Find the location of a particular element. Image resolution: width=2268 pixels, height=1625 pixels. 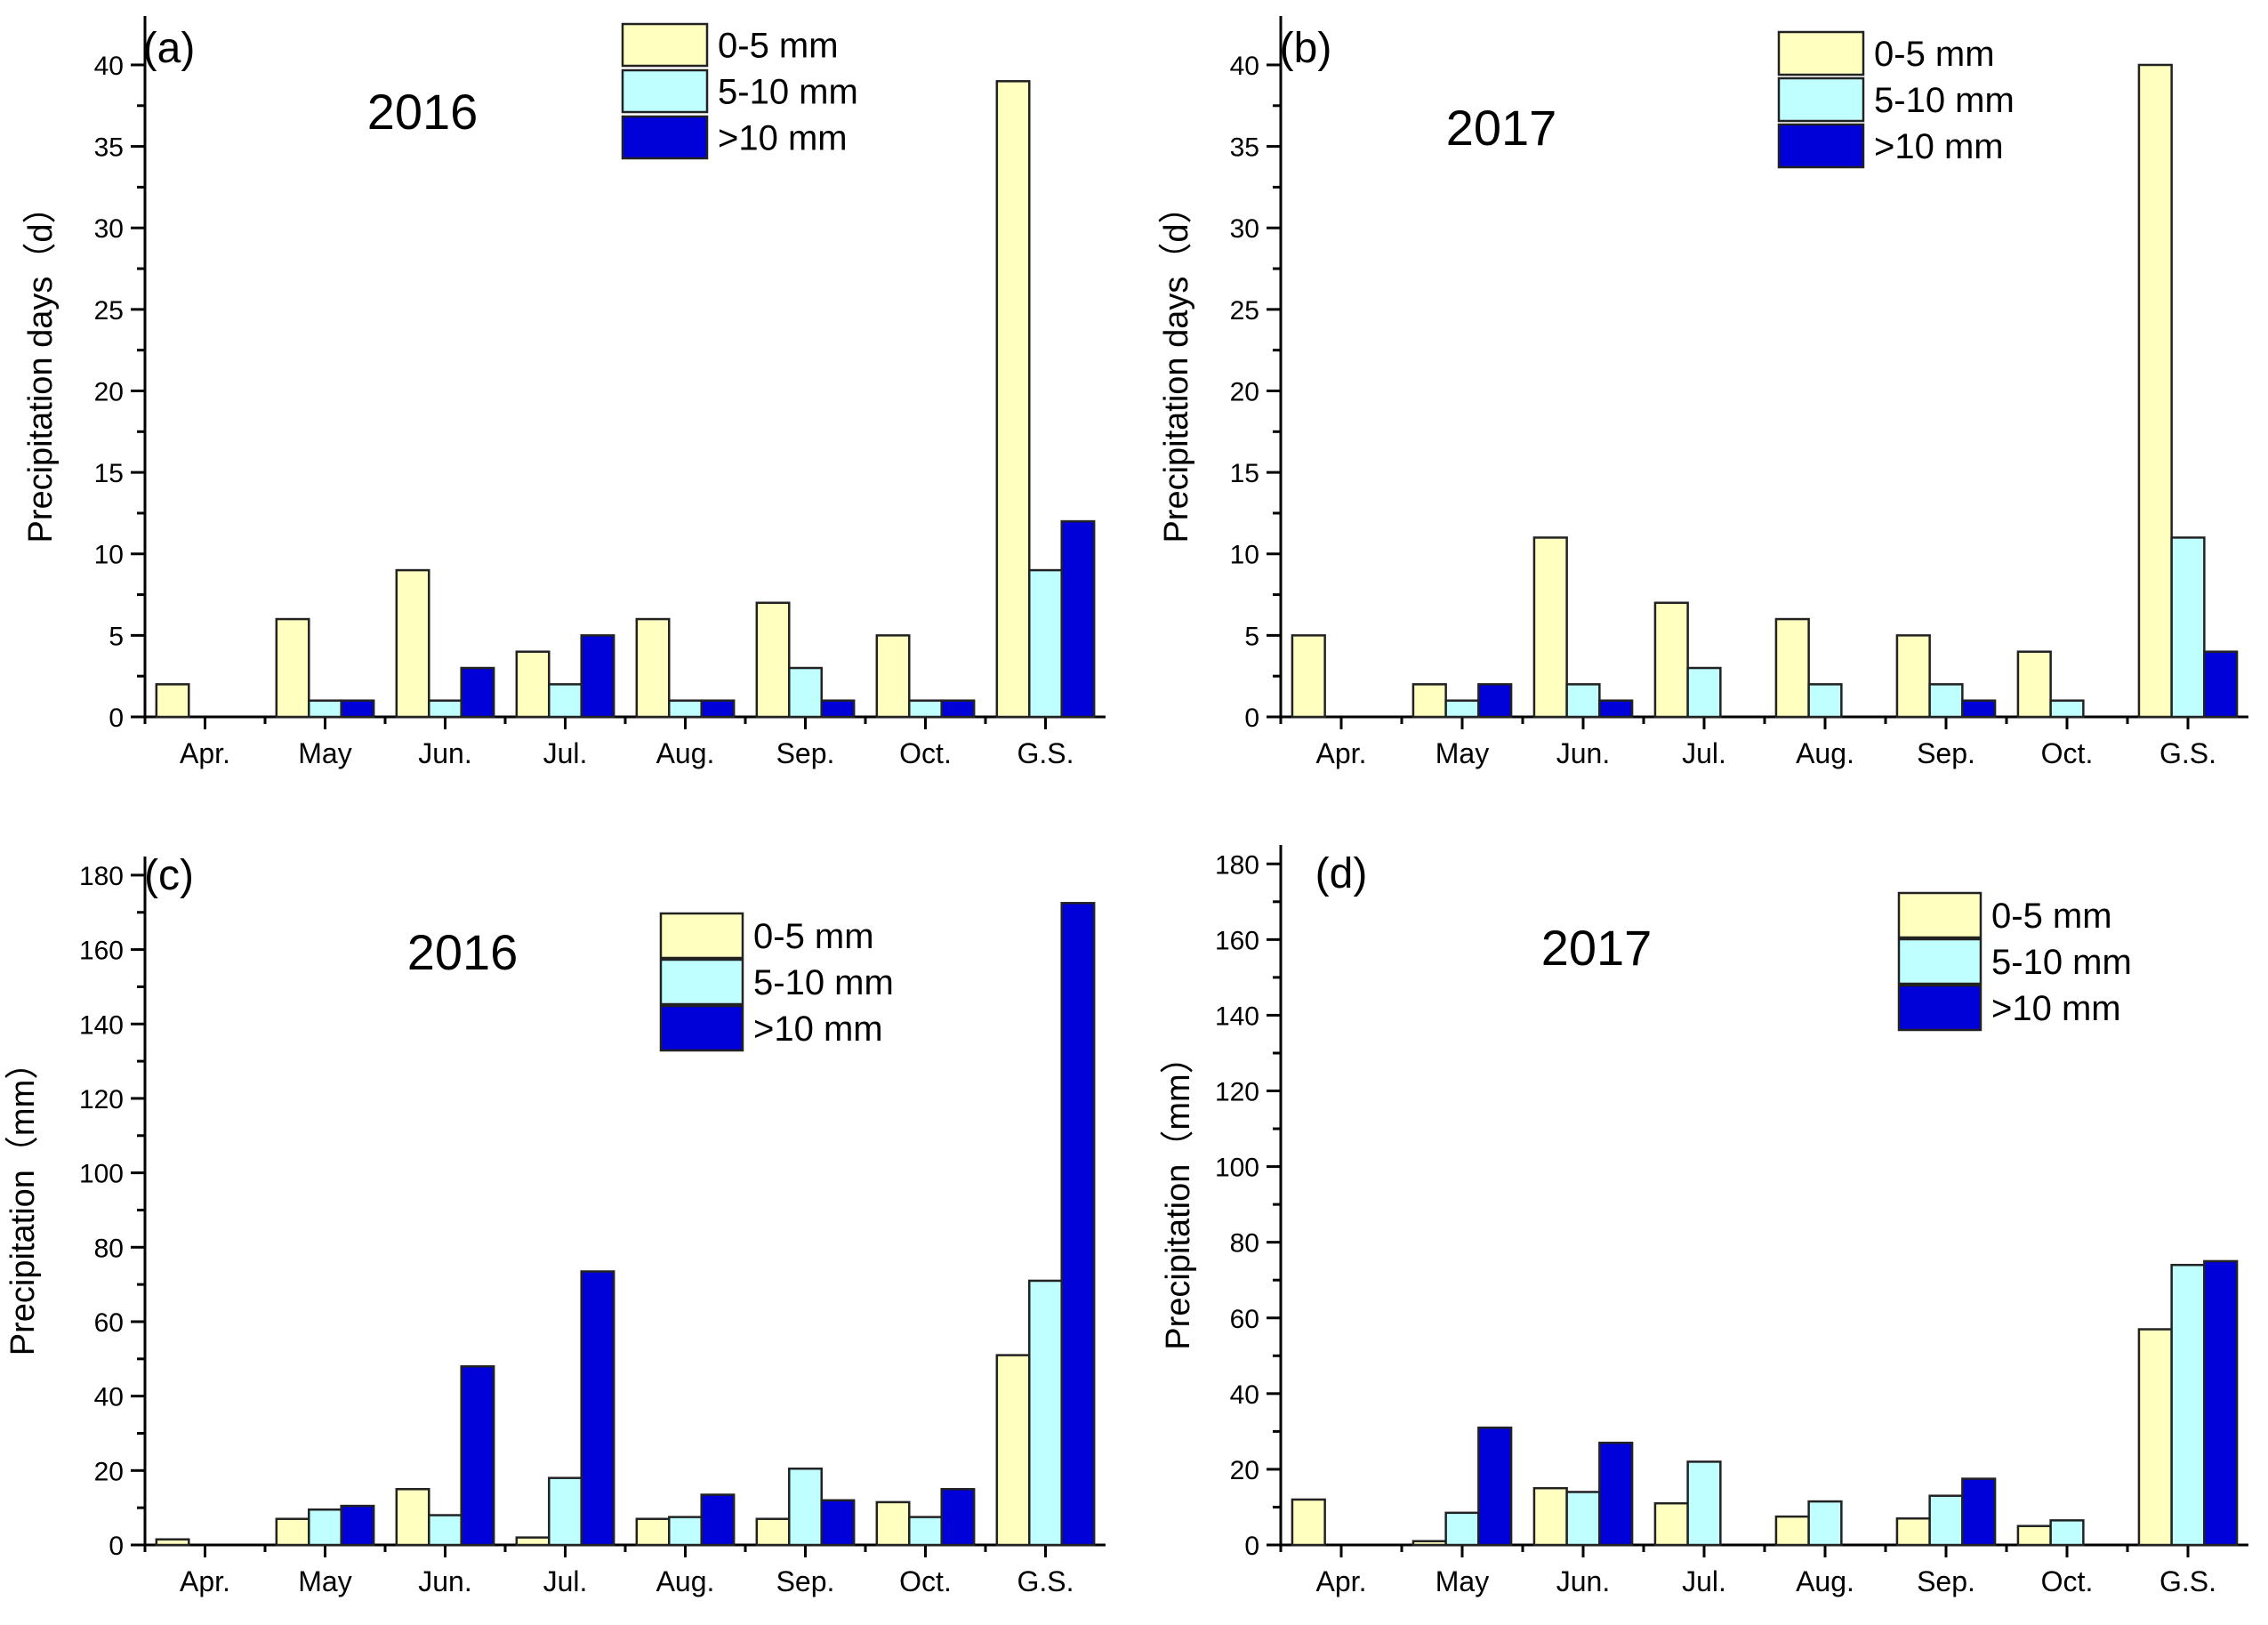

bar-10-mm-aug is located at coordinates (718, 709).